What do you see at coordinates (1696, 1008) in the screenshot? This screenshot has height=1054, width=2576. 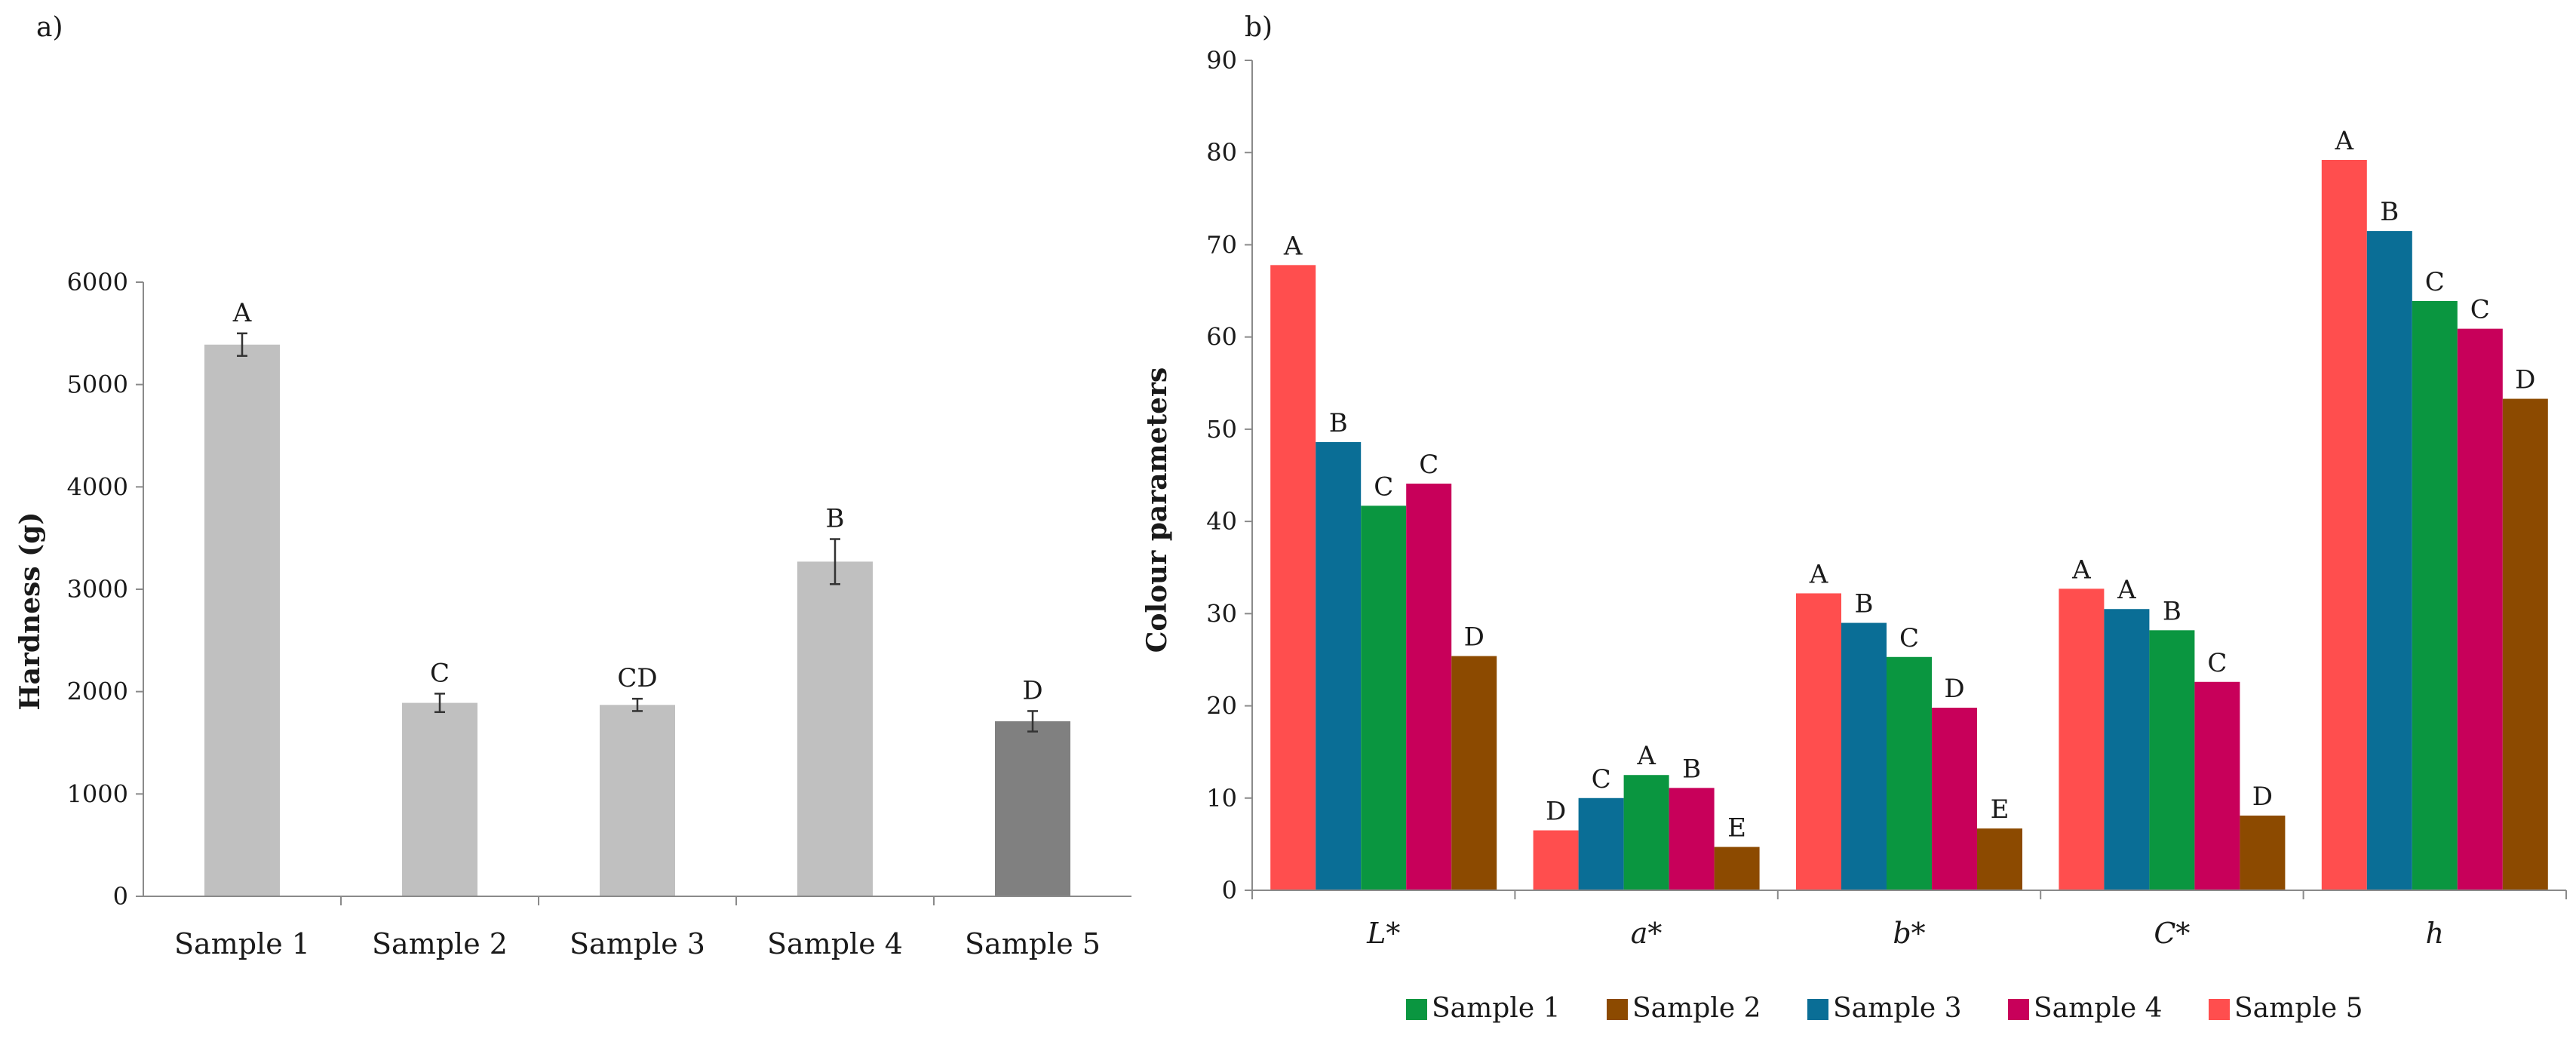 I see `legend-label: Sample 2` at bounding box center [1696, 1008].